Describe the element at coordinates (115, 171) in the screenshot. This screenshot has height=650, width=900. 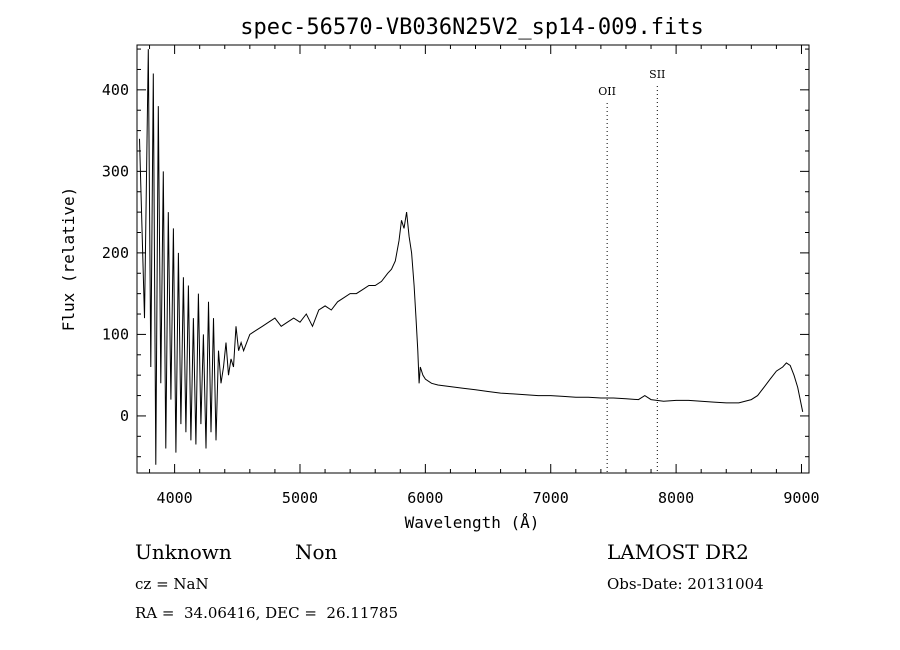
I see `y-tick-label: 300` at that location.